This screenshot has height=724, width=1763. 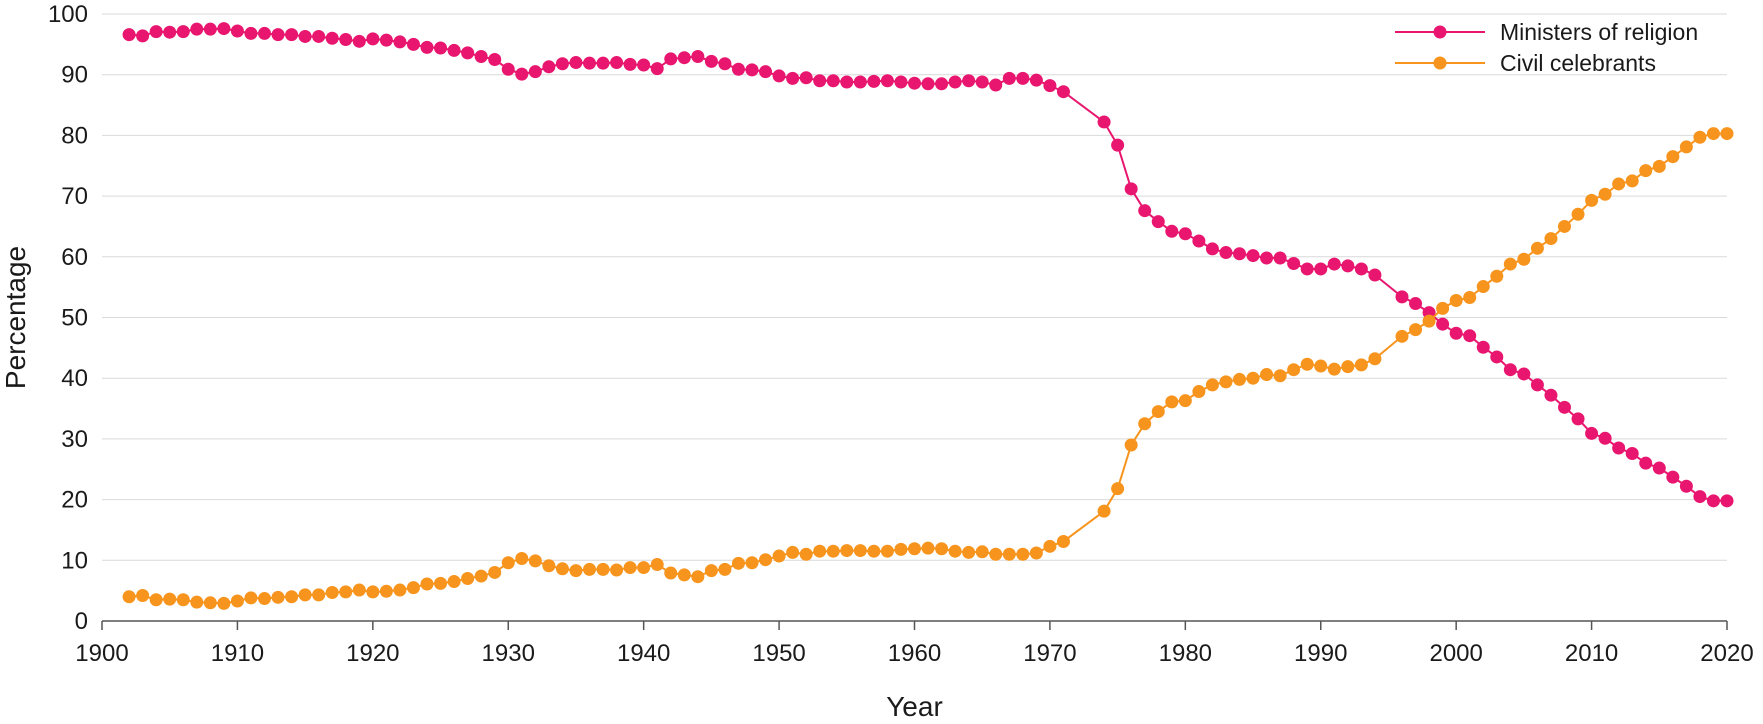 What do you see at coordinates (101, 653) in the screenshot?
I see `x-tick-label: 1900` at bounding box center [101, 653].